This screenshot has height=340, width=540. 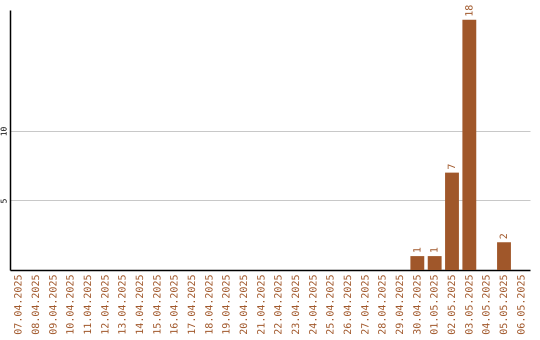 I want to click on x-tick-label: 17.04.2025, so click(x=192, y=304).